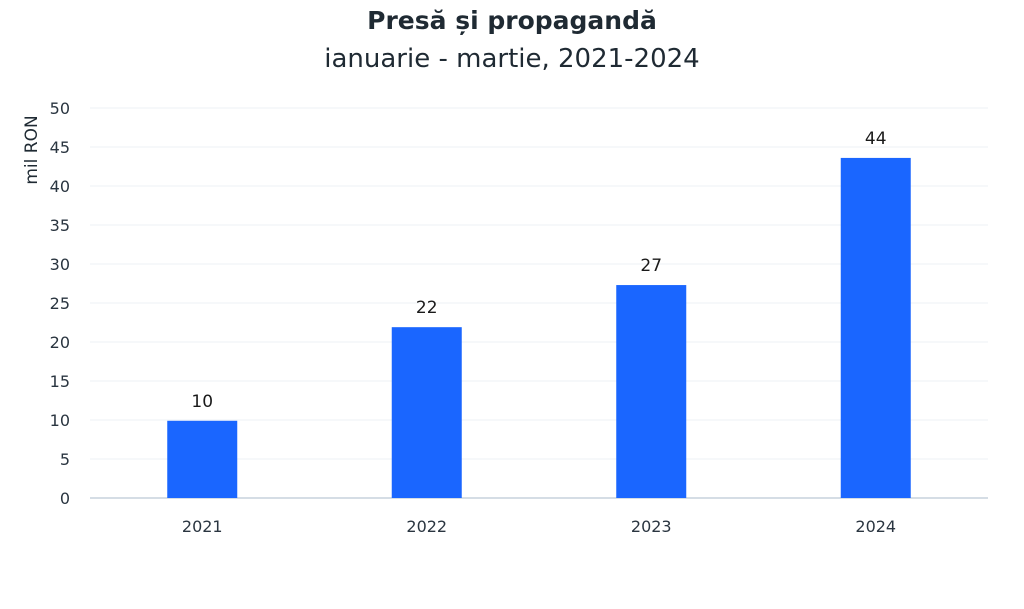 Image resolution: width=1024 pixels, height=609 pixels. I want to click on y-tick-label: 15, so click(60, 381).